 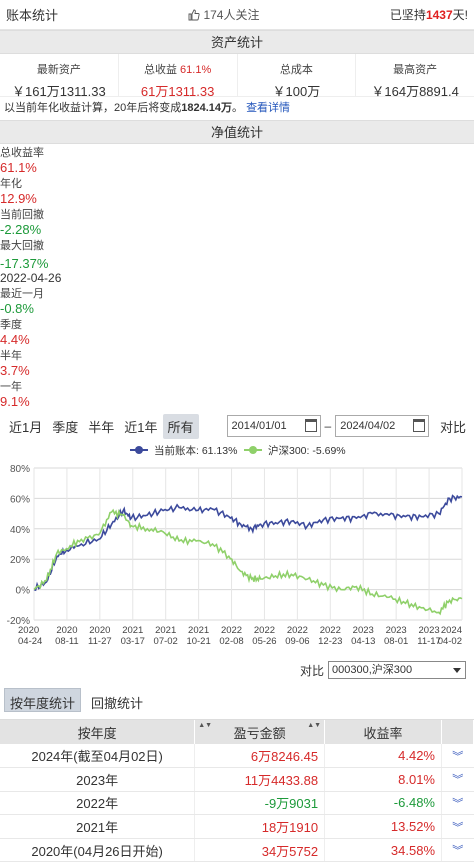 What do you see at coordinates (65, 427) in the screenshot?
I see `period-quarter: 季度` at bounding box center [65, 427].